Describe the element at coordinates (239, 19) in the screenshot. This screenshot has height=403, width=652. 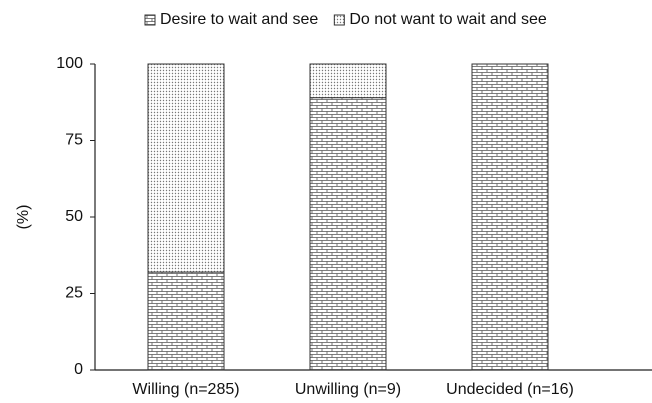
I see `legend-label: Desire to wait and see` at that location.